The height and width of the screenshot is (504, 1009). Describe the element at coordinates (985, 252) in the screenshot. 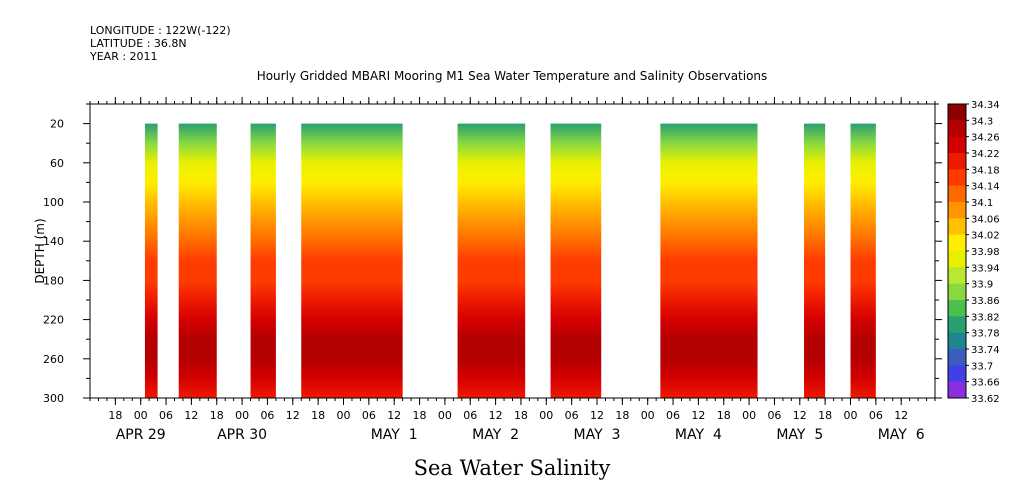

I see `colorbar-label: 33.98` at that location.